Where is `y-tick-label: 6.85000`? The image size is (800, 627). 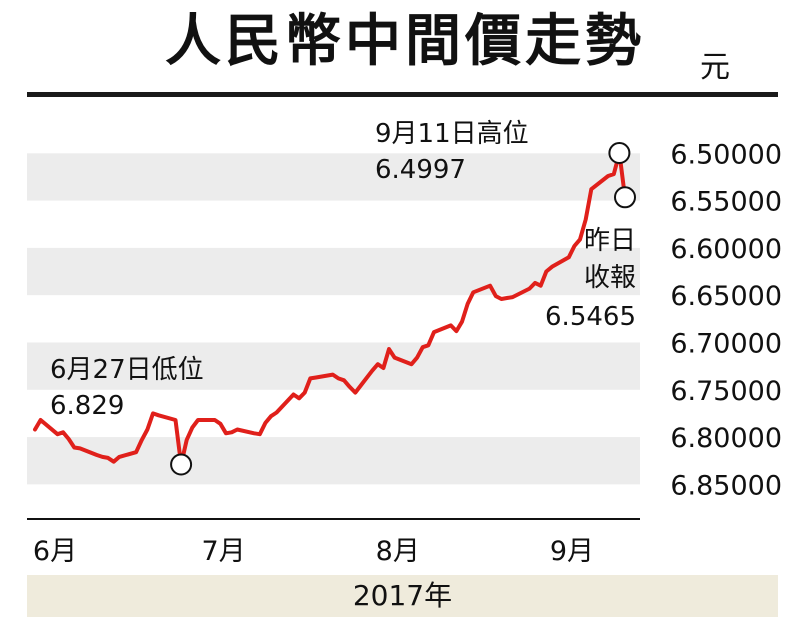 y-tick-label: 6.85000 is located at coordinates (726, 485).